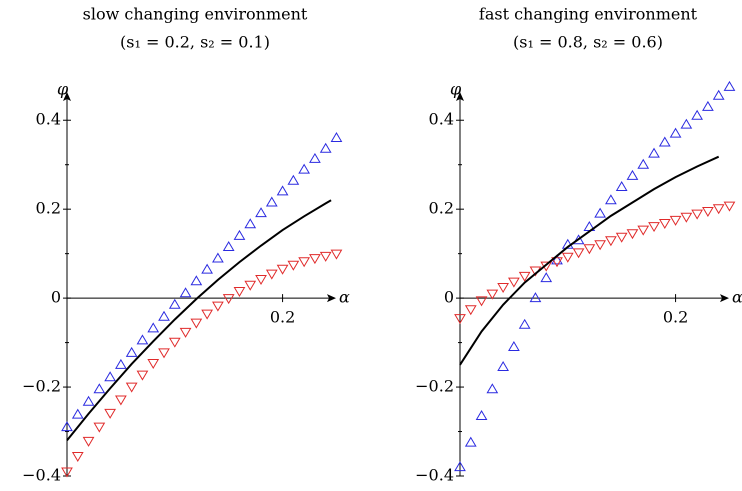 This screenshot has height=491, width=742. I want to click on chart-subtitle: (s₁ = 0.2, s₂ = 0.1), so click(195, 42).